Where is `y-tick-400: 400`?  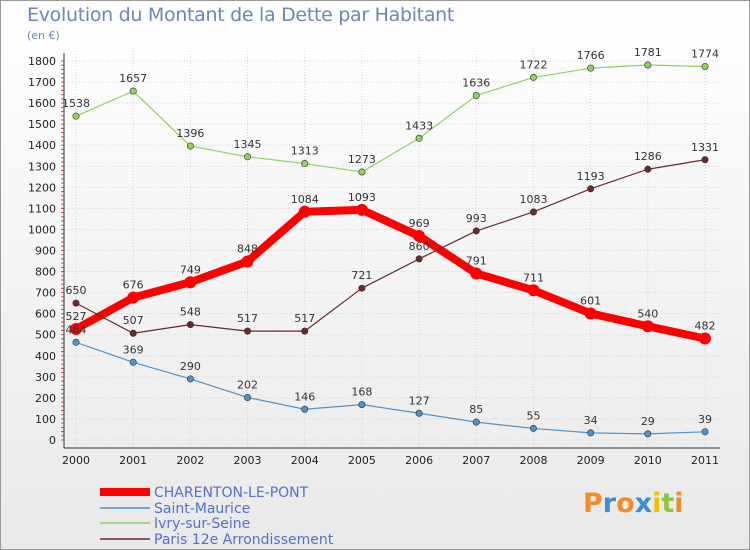 y-tick-400: 400 is located at coordinates (45, 356).